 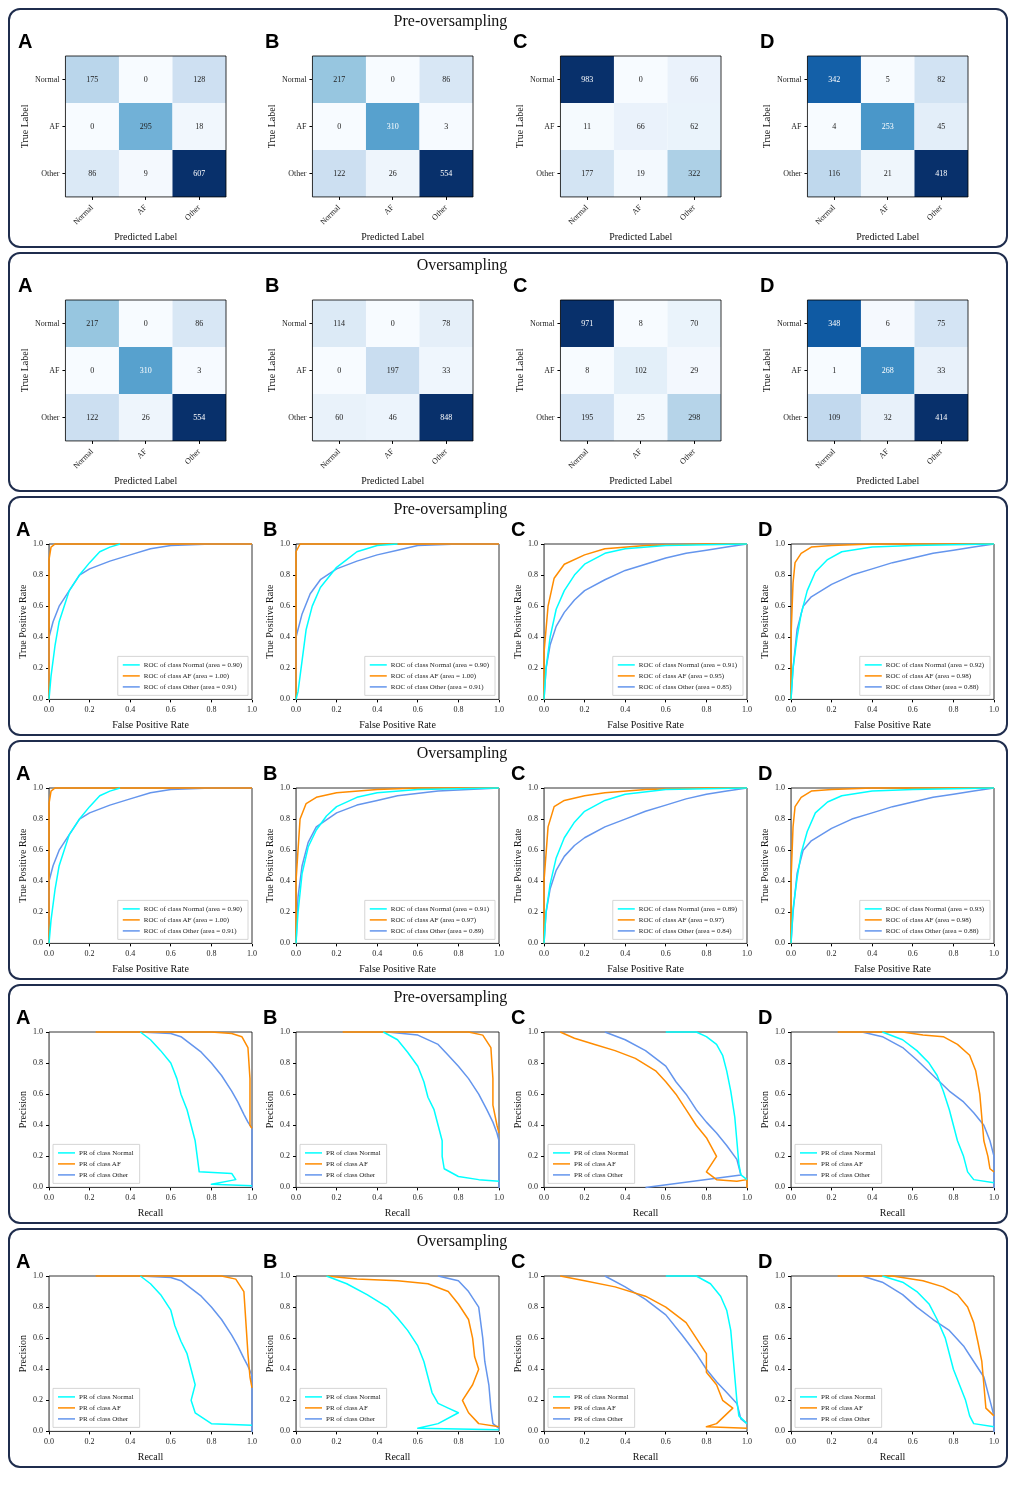 I want to click on data-label: 60, so click(x=339, y=417).